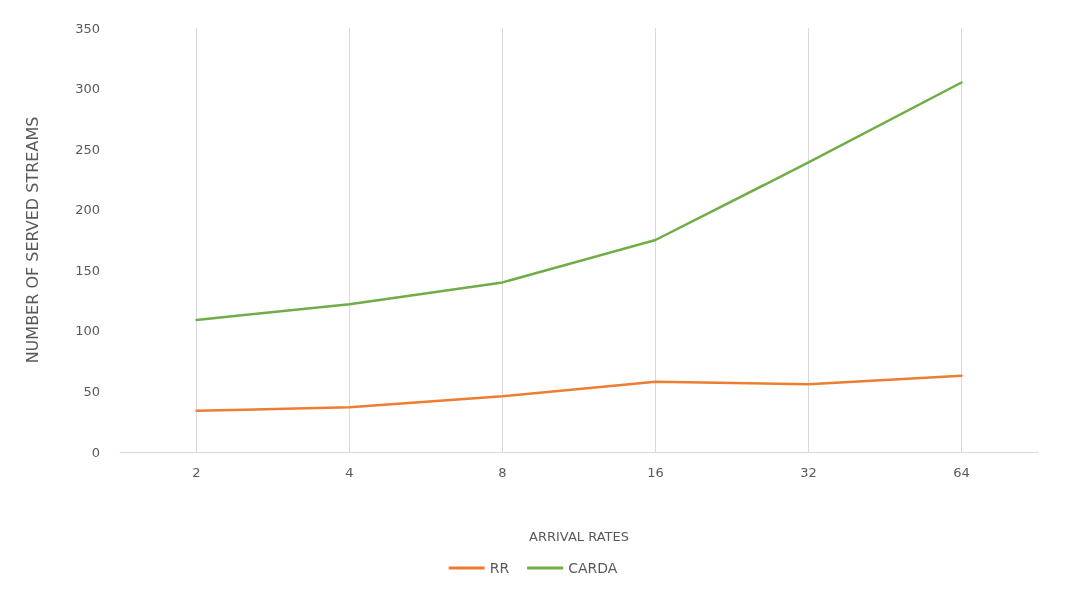 The height and width of the screenshot is (590, 1066). What do you see at coordinates (87, 28) in the screenshot?
I see `y-tick-label: 350` at bounding box center [87, 28].